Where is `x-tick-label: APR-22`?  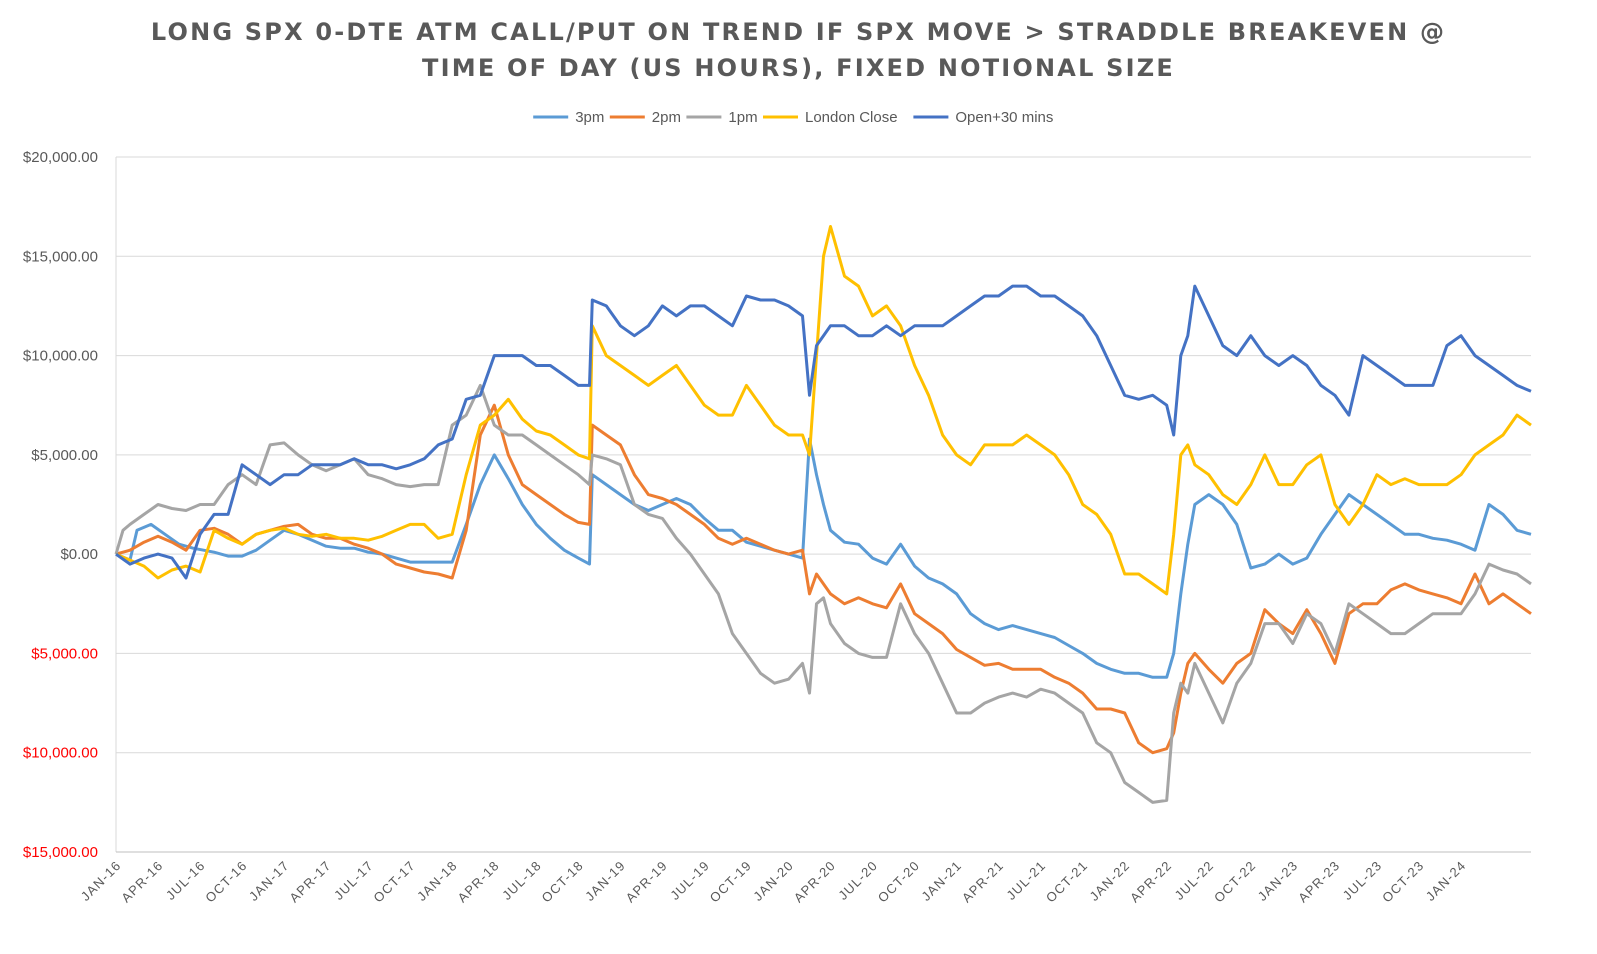
x-tick-label: APR-22 is located at coordinates (1151, 882).